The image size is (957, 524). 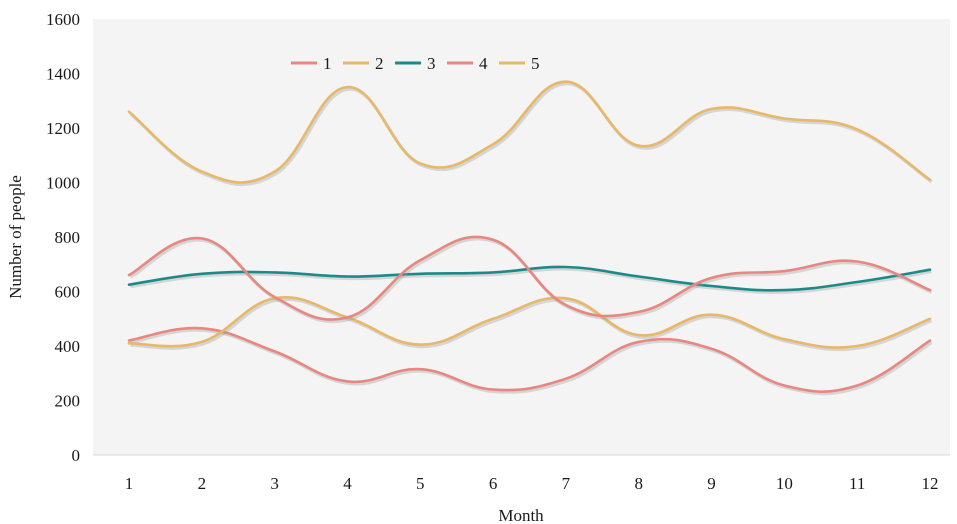 What do you see at coordinates (529, 278) in the screenshot?
I see `series-4-line` at bounding box center [529, 278].